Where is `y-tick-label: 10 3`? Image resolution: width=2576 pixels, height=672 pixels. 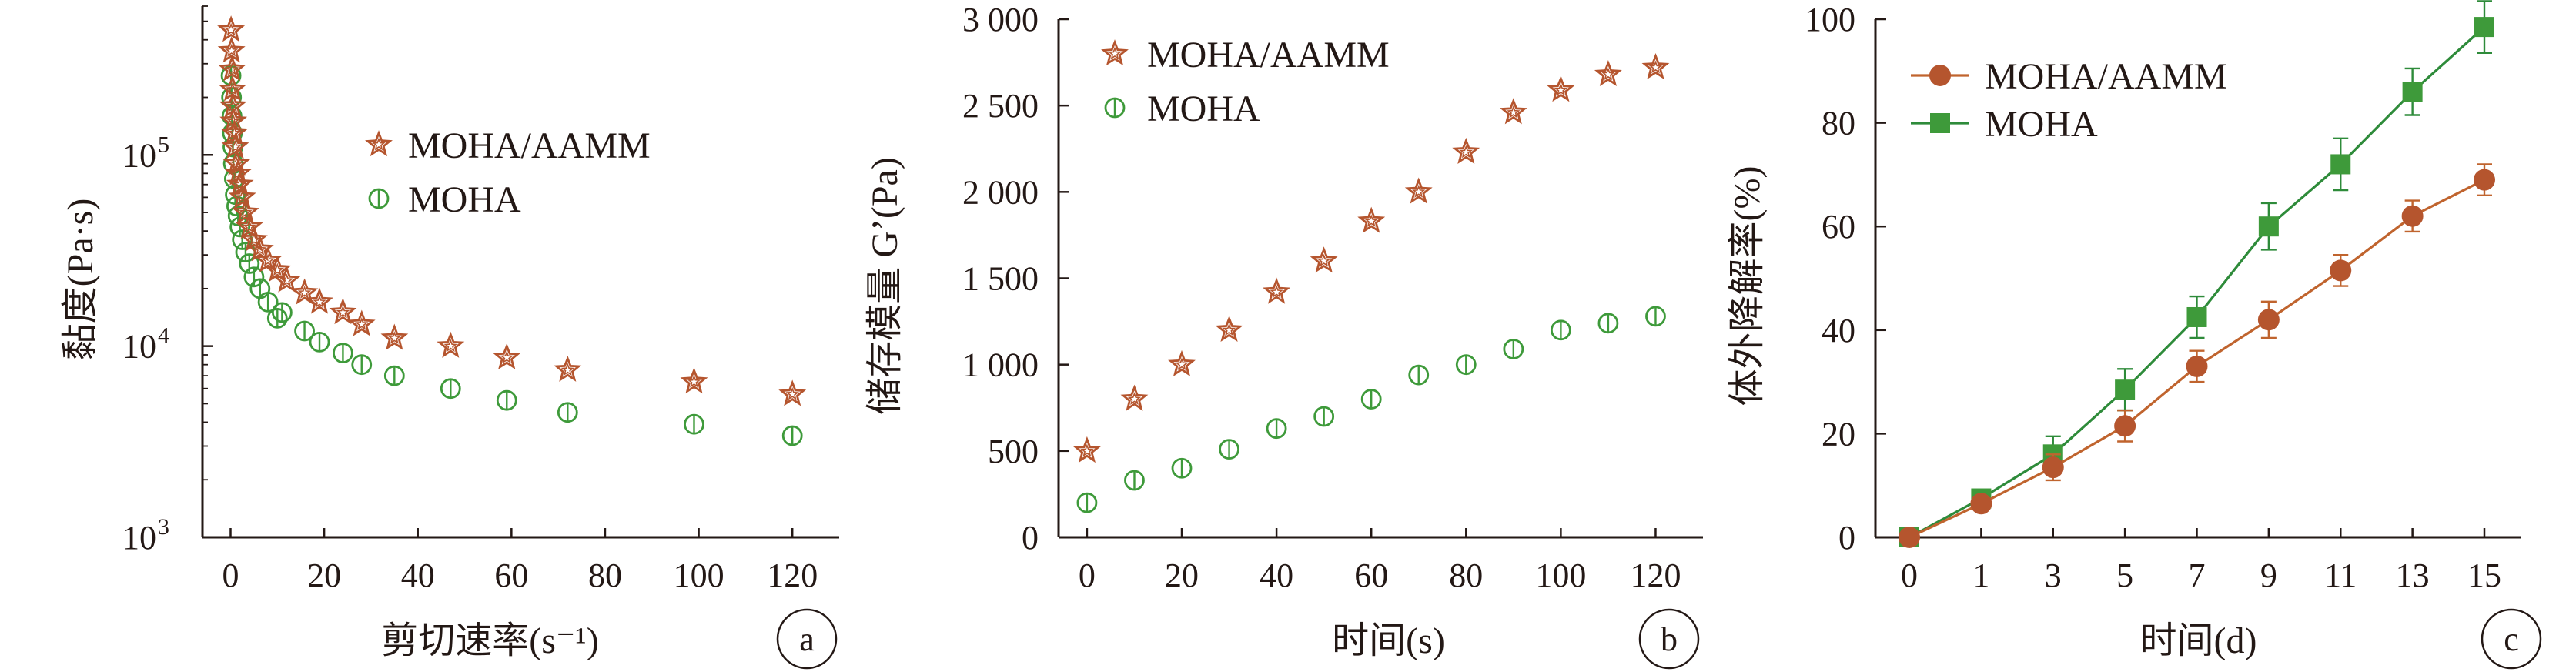 y-tick-label: 10 3 is located at coordinates (145, 535).